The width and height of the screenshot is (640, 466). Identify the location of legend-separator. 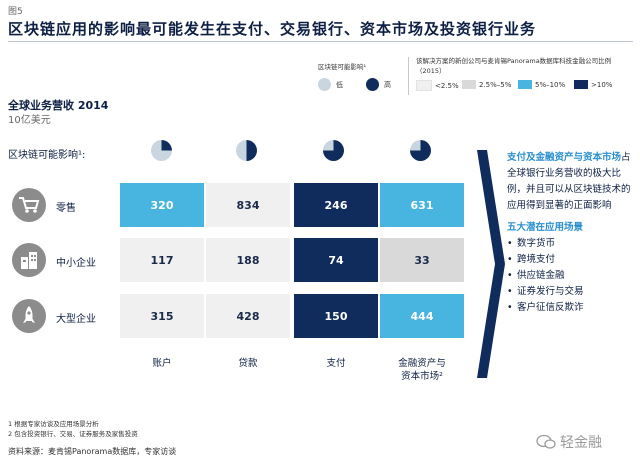
(408, 76).